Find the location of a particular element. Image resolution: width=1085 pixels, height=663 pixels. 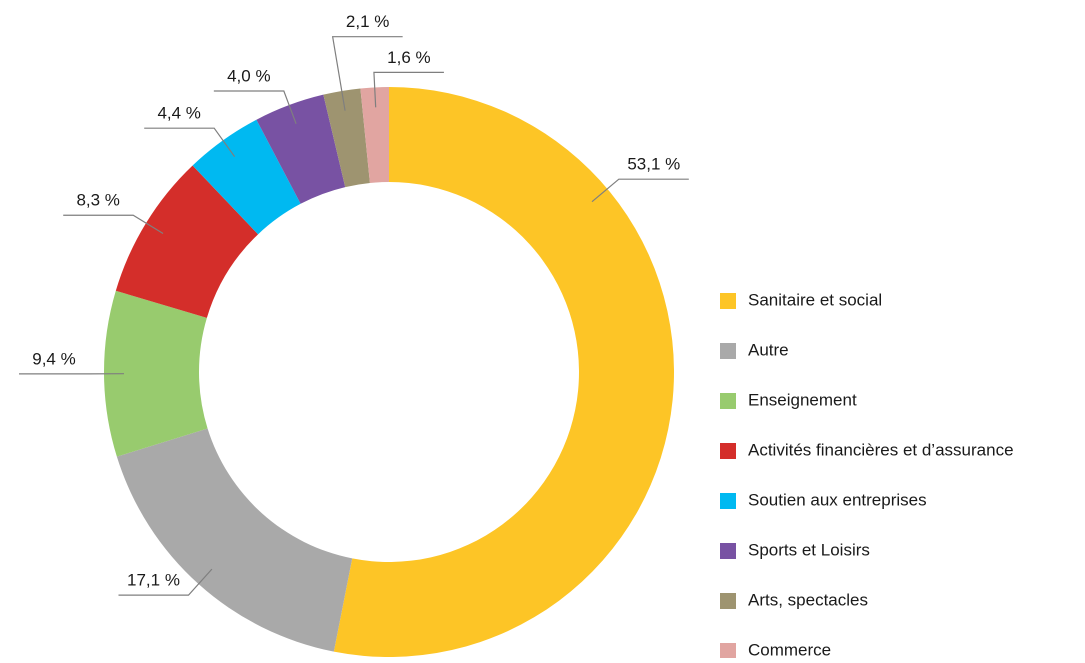

legend-label: Arts, spectacles is located at coordinates (808, 599).